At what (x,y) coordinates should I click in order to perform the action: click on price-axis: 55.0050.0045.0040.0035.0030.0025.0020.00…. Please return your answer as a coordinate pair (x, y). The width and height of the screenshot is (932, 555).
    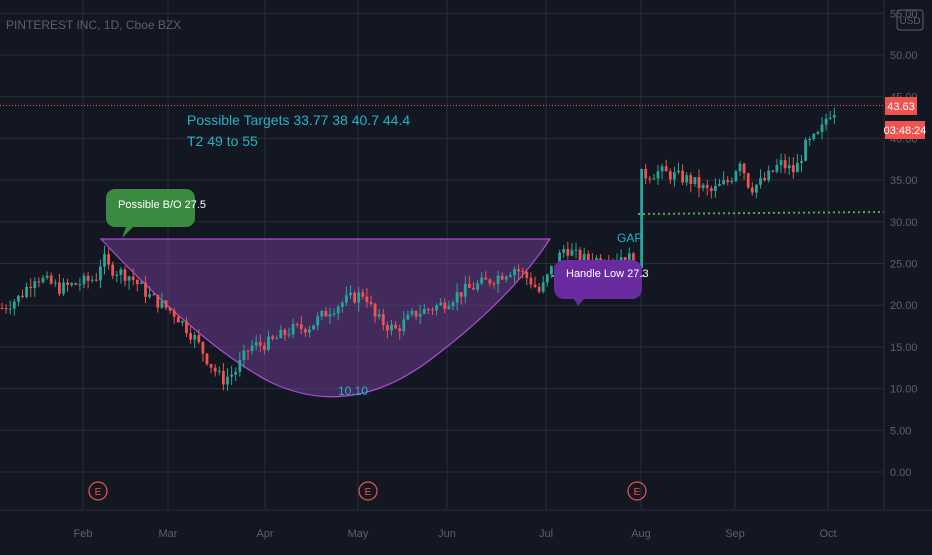
    Looking at the image, I should click on (905, 255).